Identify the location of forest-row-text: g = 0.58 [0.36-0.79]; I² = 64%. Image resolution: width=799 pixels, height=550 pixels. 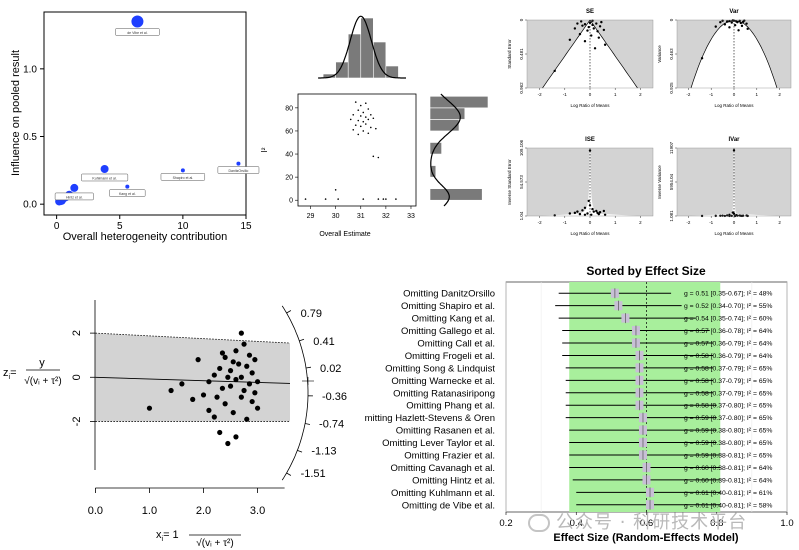
(728, 356).